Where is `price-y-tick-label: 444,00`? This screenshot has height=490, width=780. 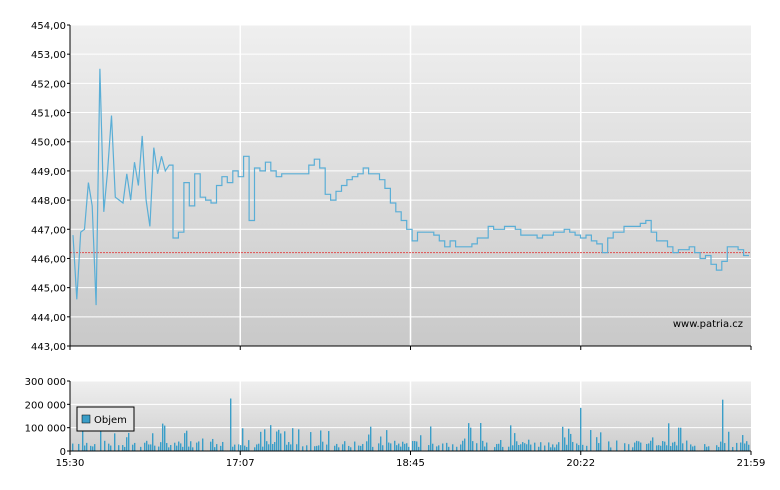
price-y-tick-label: 444,00 is located at coordinates (48, 318).